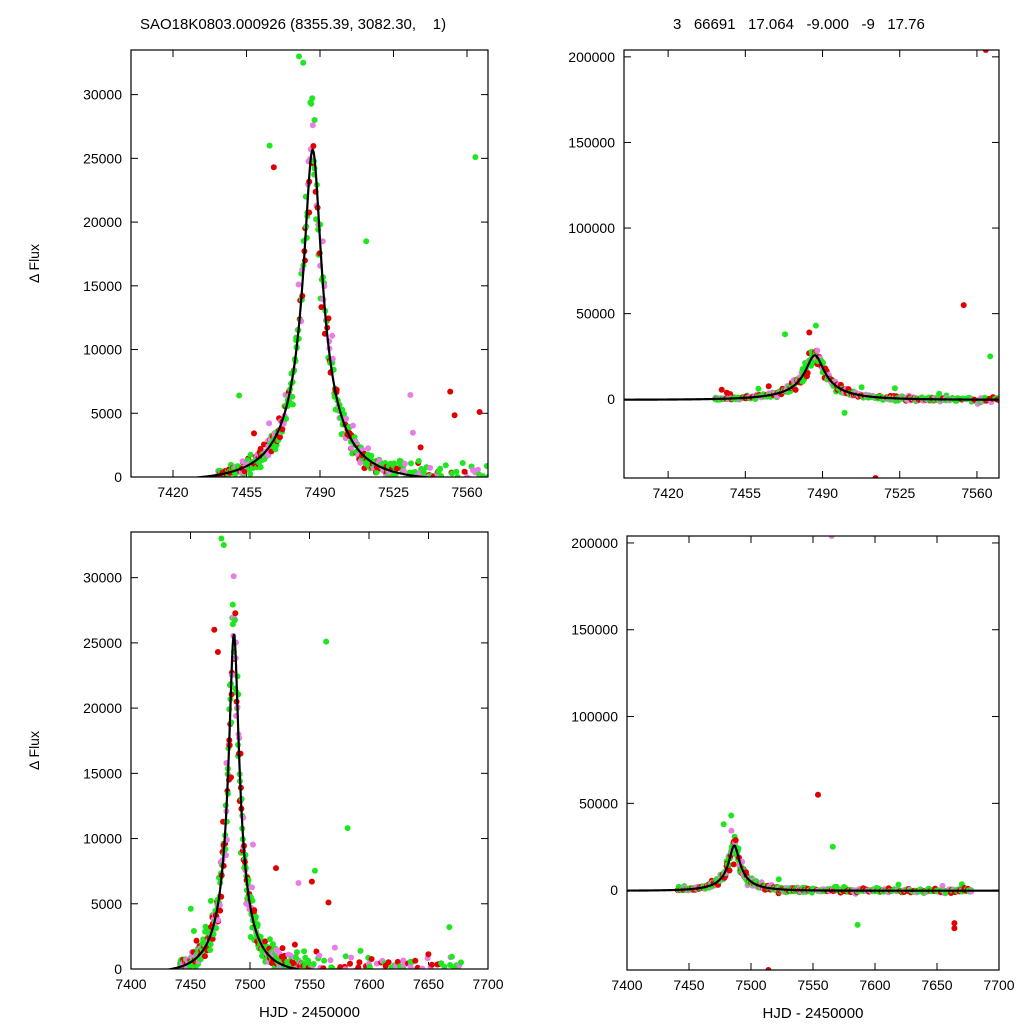 Image resolution: width=1024 pixels, height=1024 pixels. I want to click on x-axis-label: HJD - 2450000, so click(813, 1013).